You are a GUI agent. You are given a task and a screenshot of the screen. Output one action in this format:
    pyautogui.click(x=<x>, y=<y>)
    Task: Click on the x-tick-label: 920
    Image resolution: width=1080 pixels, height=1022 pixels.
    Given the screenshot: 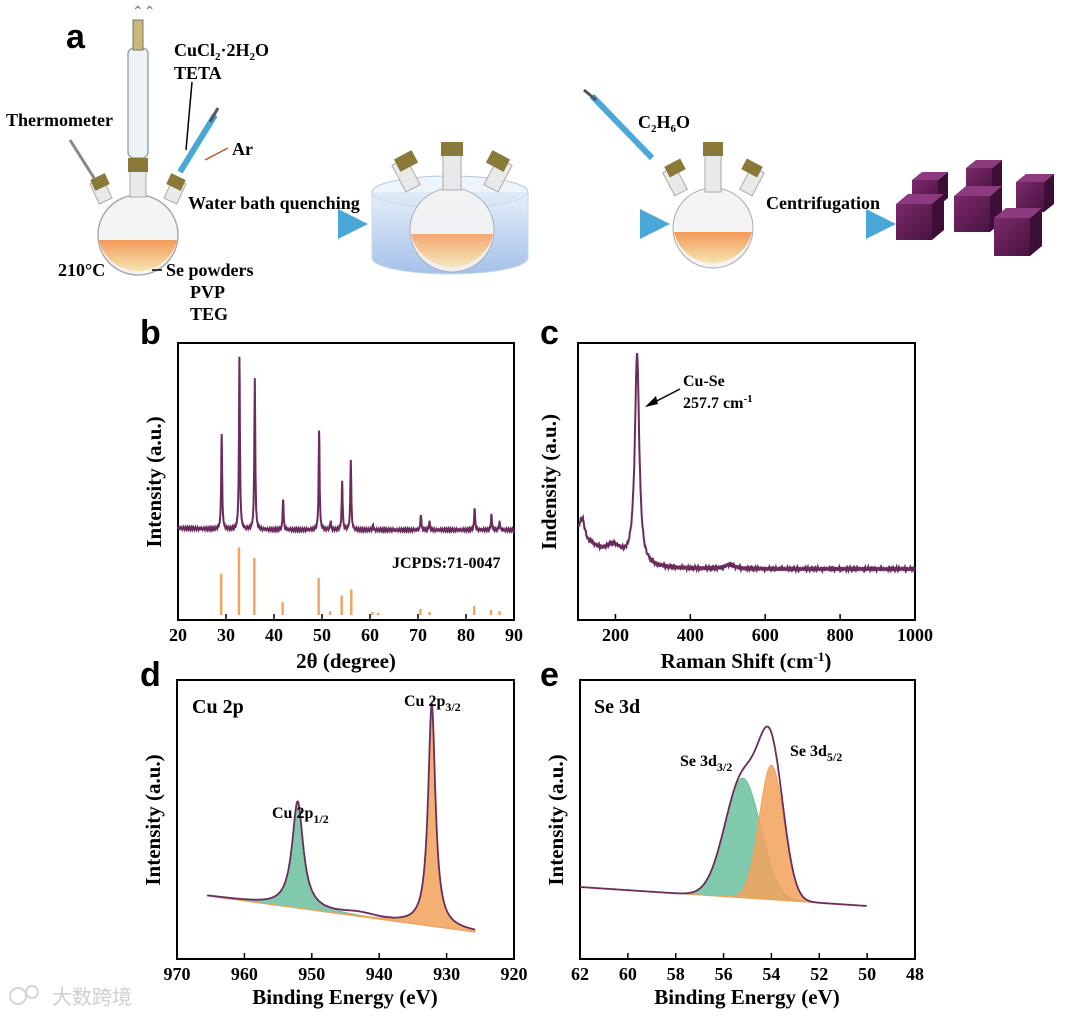 What is the action you would take?
    pyautogui.click(x=514, y=974)
    